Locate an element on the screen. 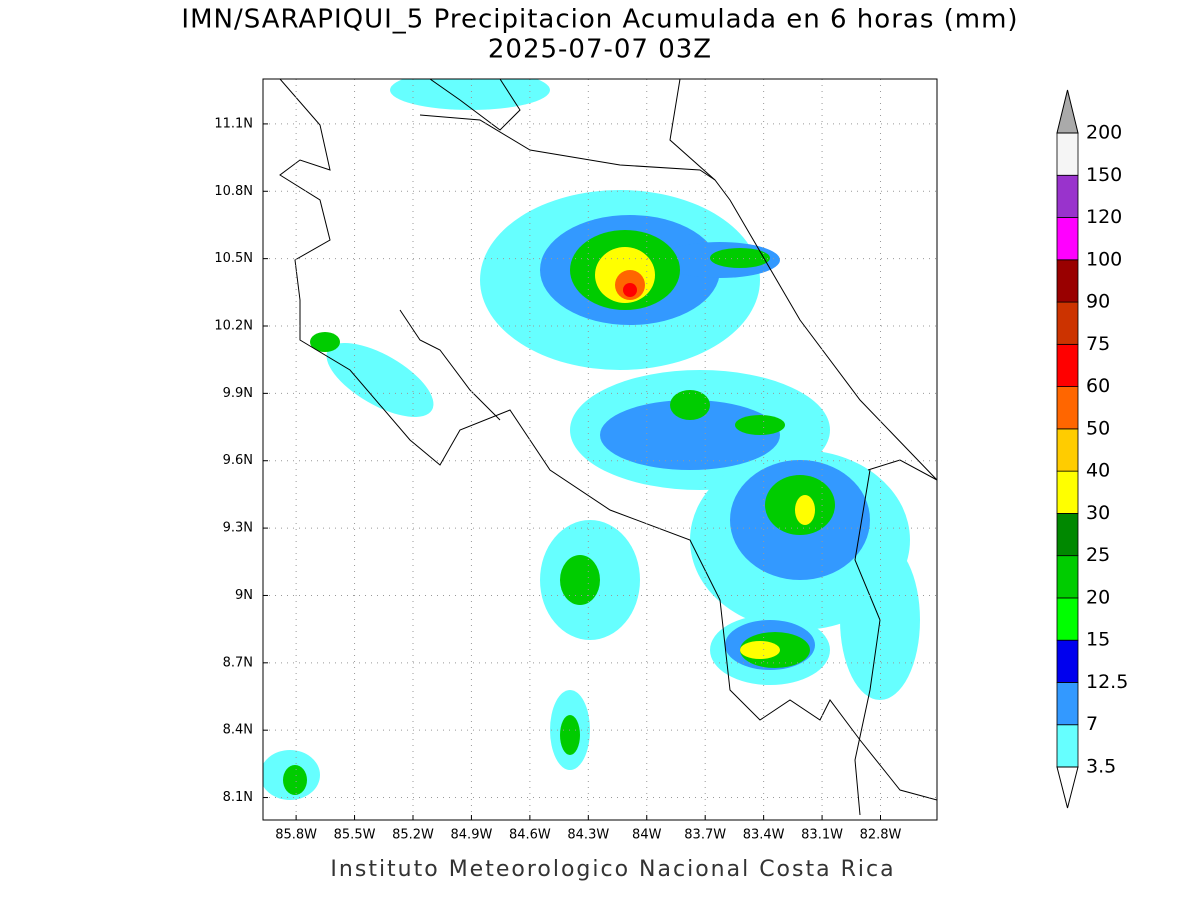 The height and width of the screenshot is (900, 1200). x-tick-label: 84W is located at coordinates (647, 835).